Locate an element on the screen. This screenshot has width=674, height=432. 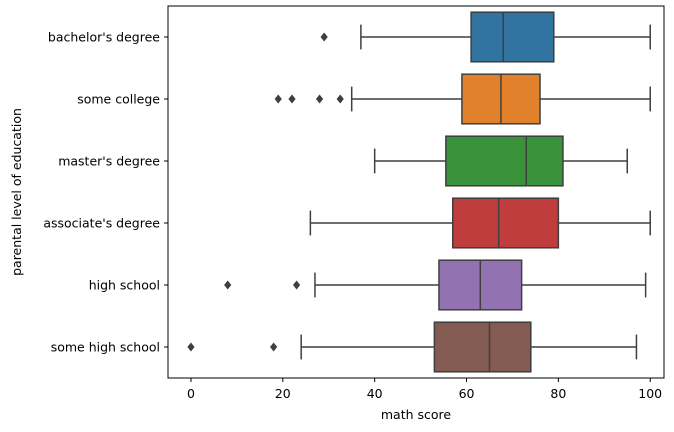
x-tick-label: 60 is located at coordinates (467, 393).